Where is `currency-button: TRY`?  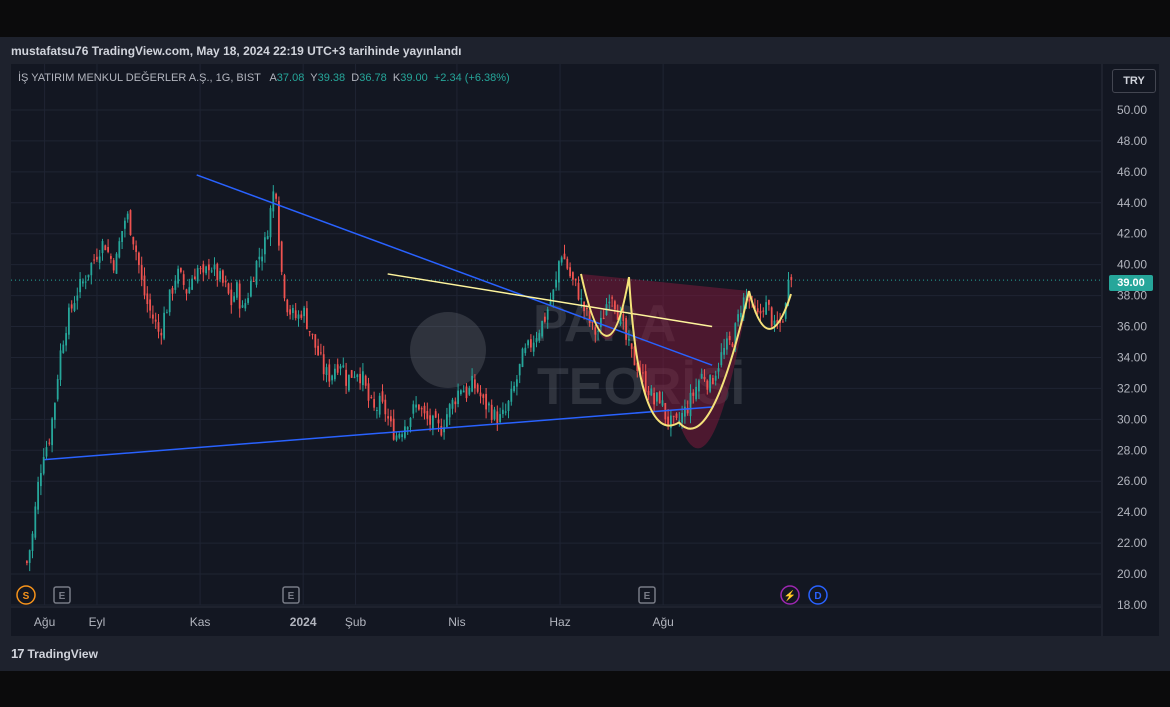
currency-button: TRY is located at coordinates (1134, 81).